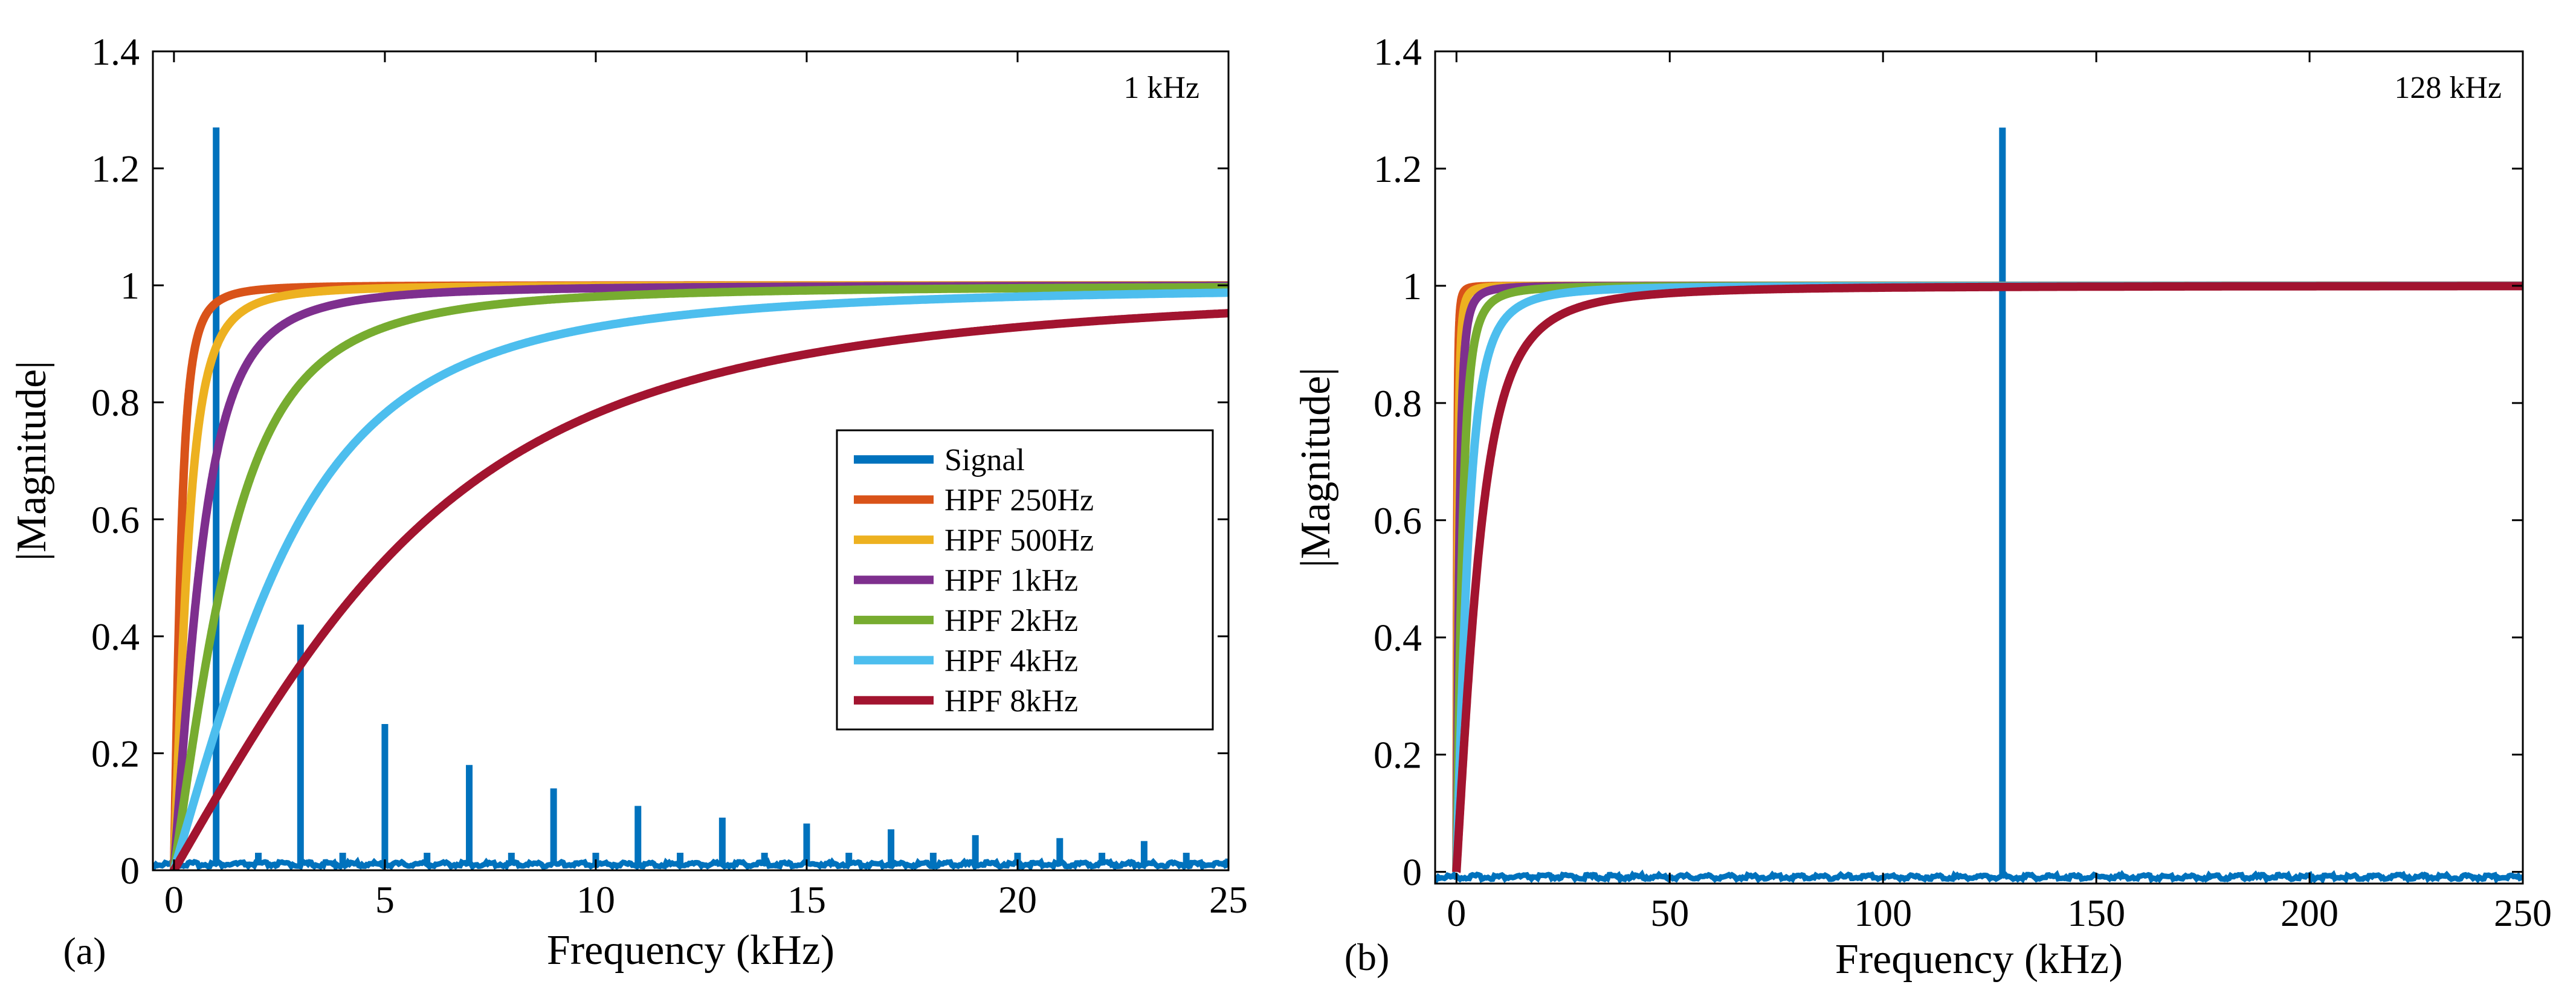 The image size is (2576, 999). Describe the element at coordinates (1011, 661) in the screenshot. I see `legend-label-hpf-4khz: HPF 4kHz` at that location.